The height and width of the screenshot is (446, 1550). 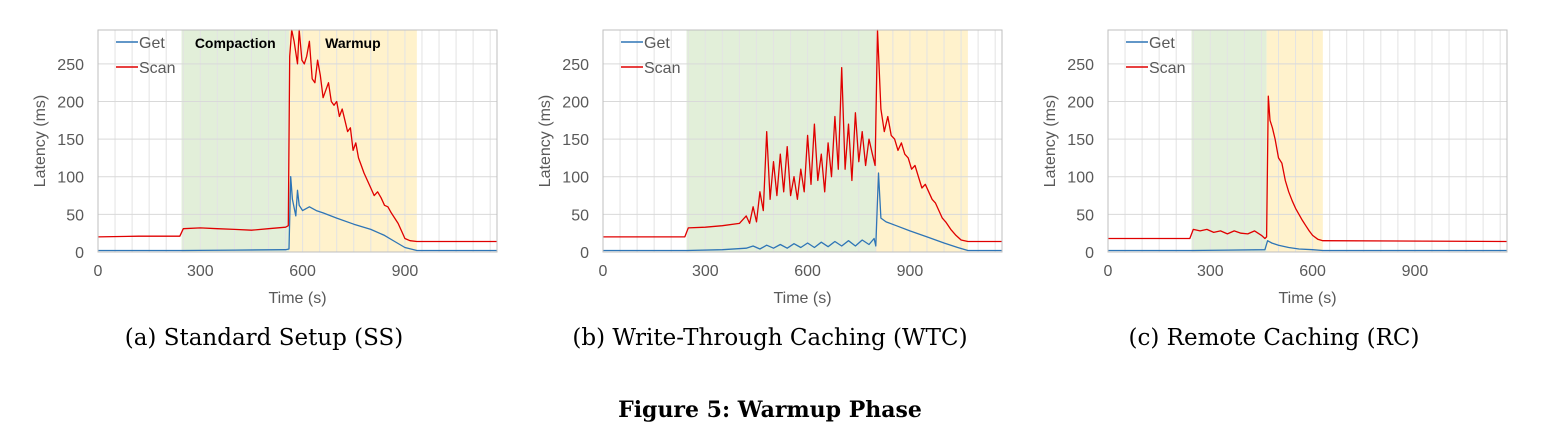 I want to click on figure-title: Figure 5: Warmup Phase, so click(x=770, y=410).